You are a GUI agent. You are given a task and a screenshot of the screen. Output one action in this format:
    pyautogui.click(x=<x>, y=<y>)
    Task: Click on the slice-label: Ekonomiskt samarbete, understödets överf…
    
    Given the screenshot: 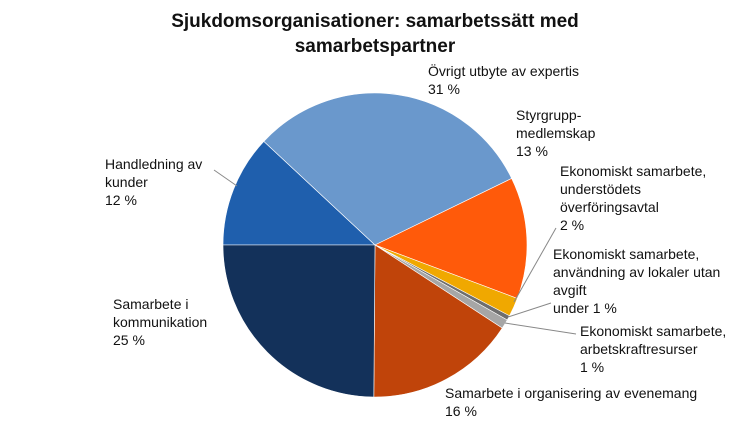 What is the action you would take?
    pyautogui.click(x=645, y=198)
    